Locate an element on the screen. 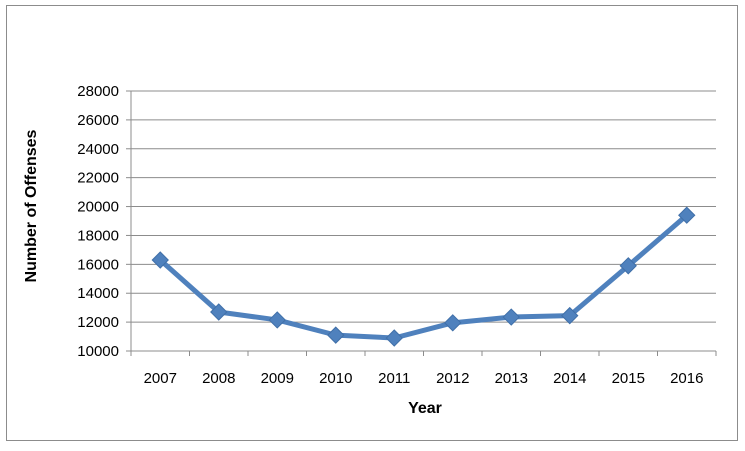 Image resolution: width=745 pixels, height=451 pixels. x-tick-label: 2007 is located at coordinates (160, 378).